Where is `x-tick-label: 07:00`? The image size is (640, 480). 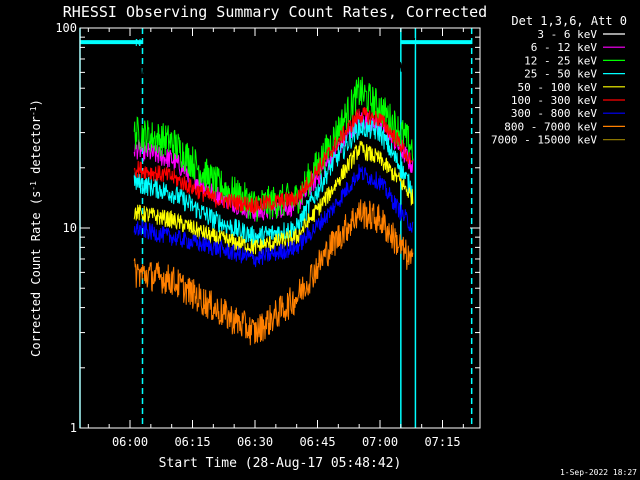 x-tick-label: 07:00 is located at coordinates (380, 442).